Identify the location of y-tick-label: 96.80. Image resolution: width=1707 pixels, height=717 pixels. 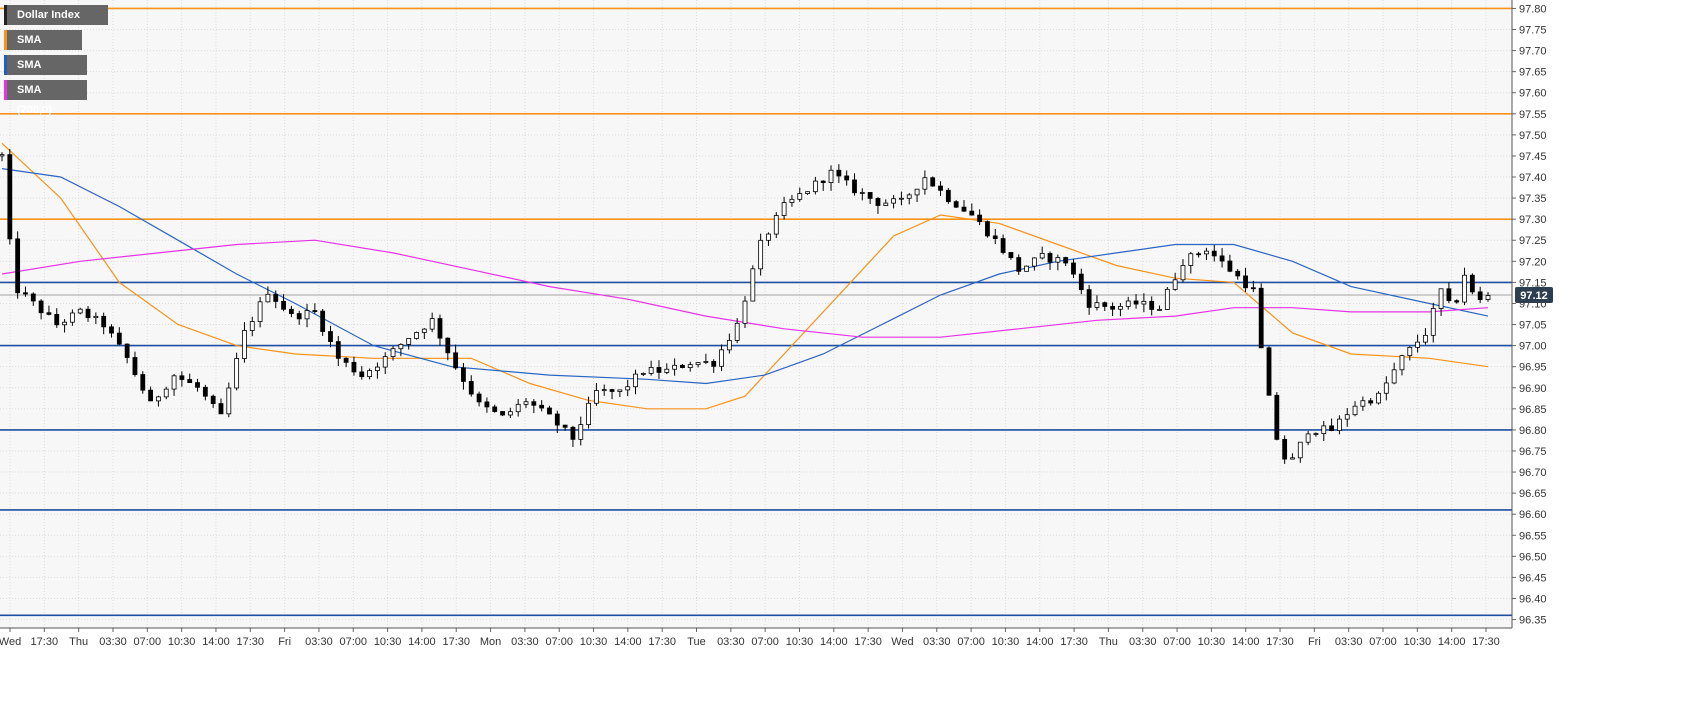
(1533, 431).